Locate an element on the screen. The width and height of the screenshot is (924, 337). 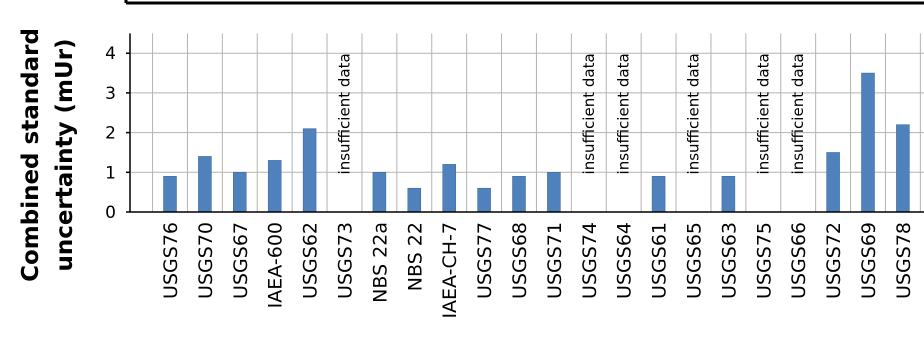
x-tick-label: USGS64 is located at coordinates (625, 260).